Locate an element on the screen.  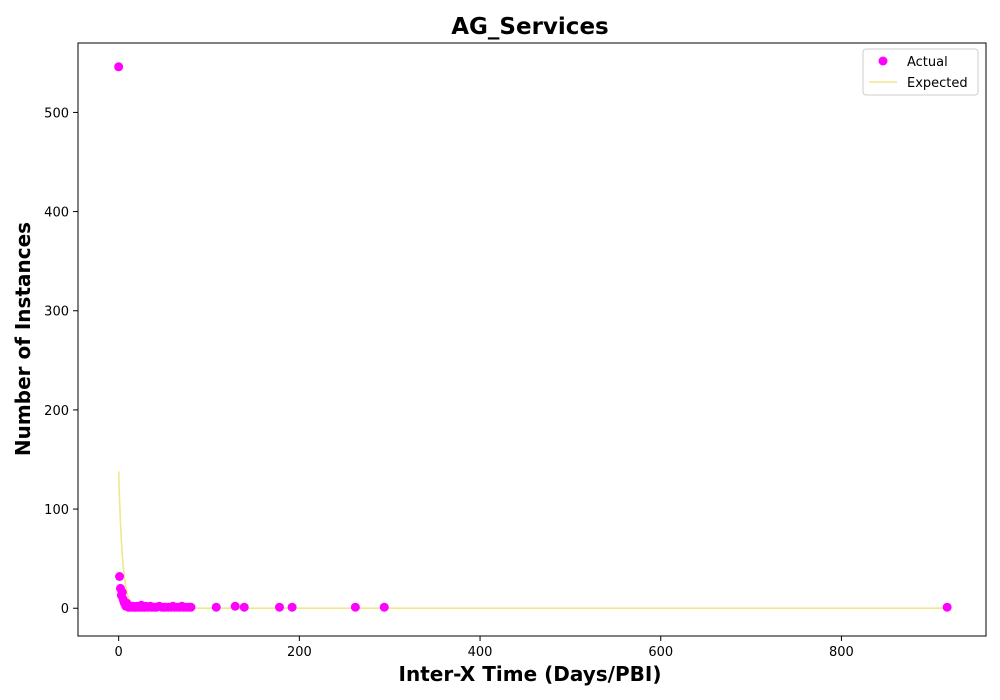
y-tick-label: 0 is located at coordinates (65, 609).